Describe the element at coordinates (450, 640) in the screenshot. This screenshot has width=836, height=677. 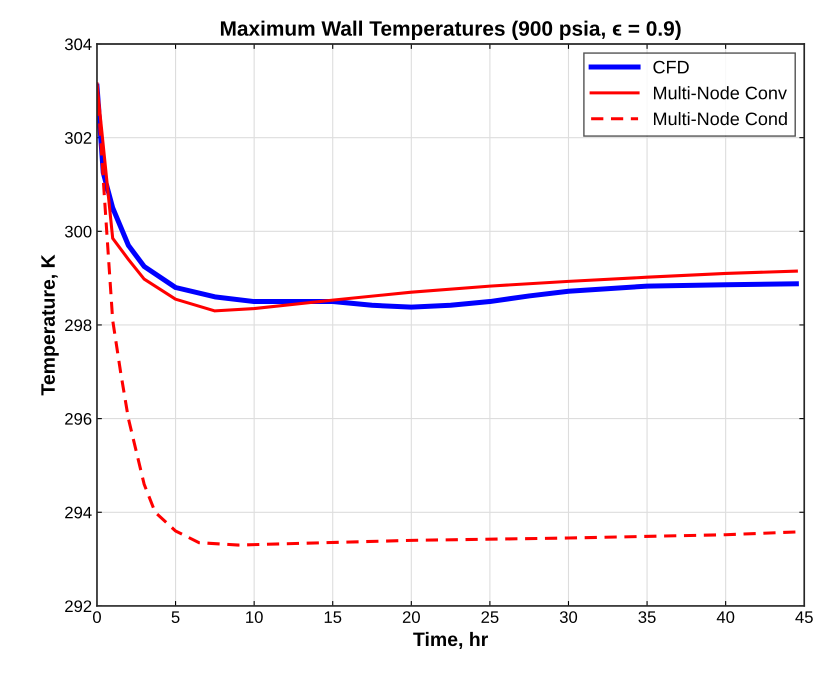
I see `x-axis-title: Time, hr` at that location.